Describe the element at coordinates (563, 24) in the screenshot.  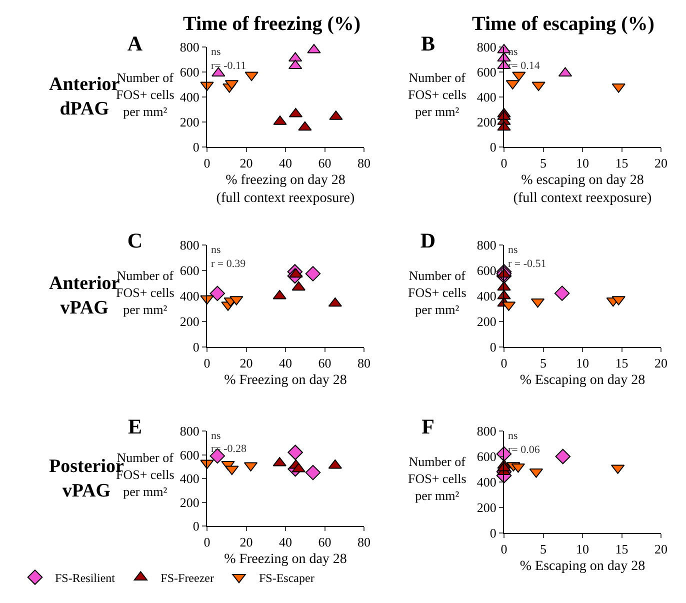
I see `text: Time of escaping (%)` at that location.